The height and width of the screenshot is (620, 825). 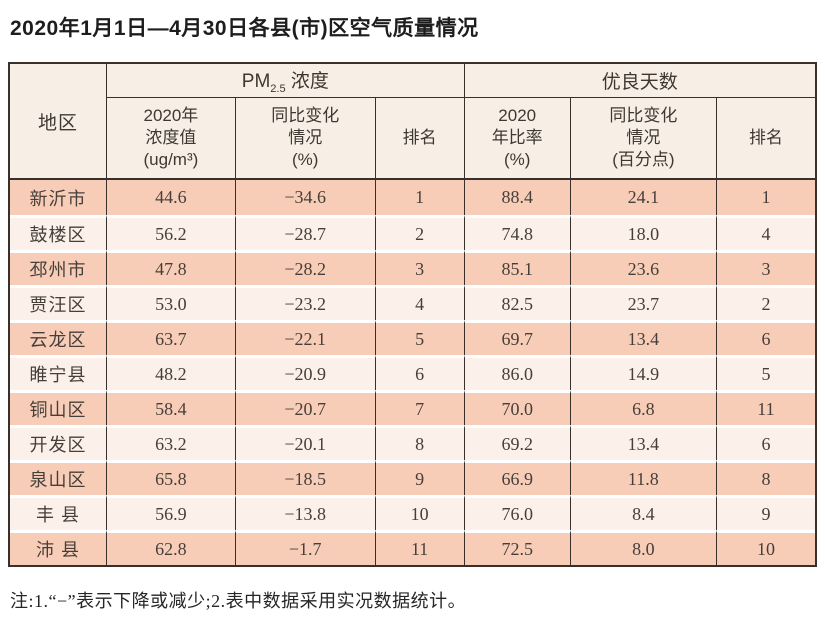 I want to click on pm25-group-header: PM2.5 浓度, so click(x=286, y=81).